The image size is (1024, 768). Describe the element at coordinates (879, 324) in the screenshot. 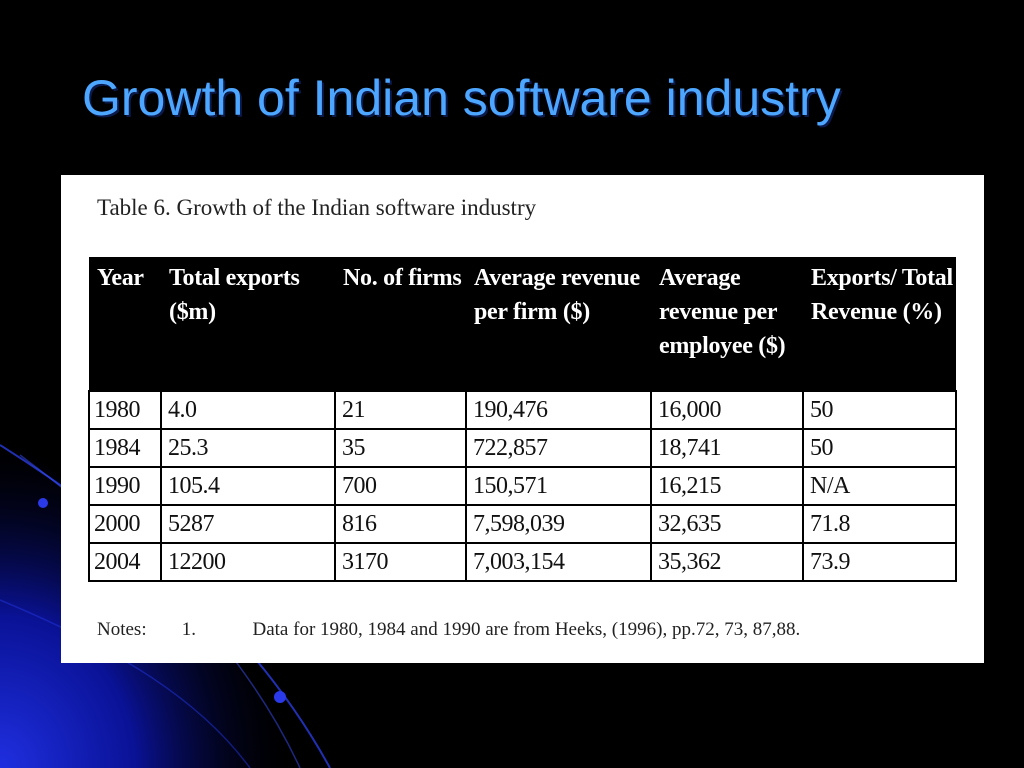

I see `column-header: Exports/ Total Revenue (%)` at that location.